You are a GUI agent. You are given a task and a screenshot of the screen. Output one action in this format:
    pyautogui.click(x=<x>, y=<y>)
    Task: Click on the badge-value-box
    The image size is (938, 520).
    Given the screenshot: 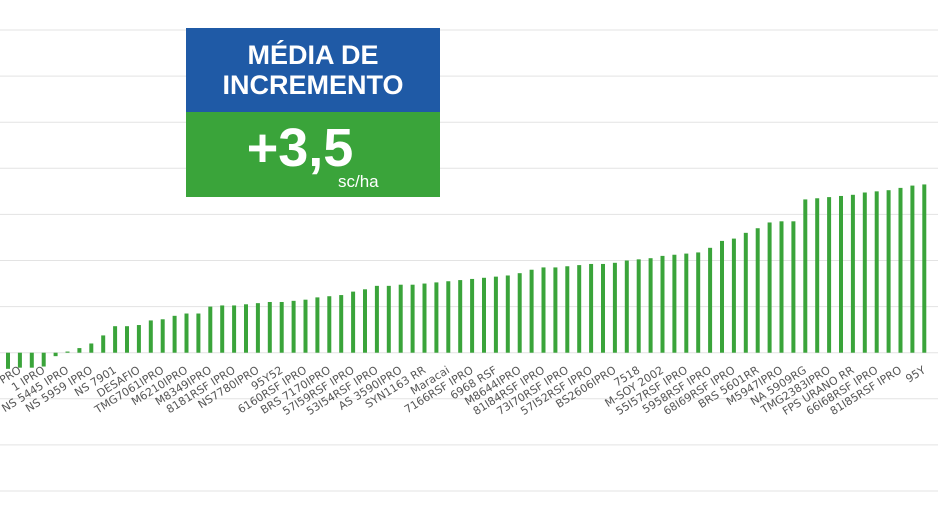 What is the action you would take?
    pyautogui.click(x=313, y=154)
    